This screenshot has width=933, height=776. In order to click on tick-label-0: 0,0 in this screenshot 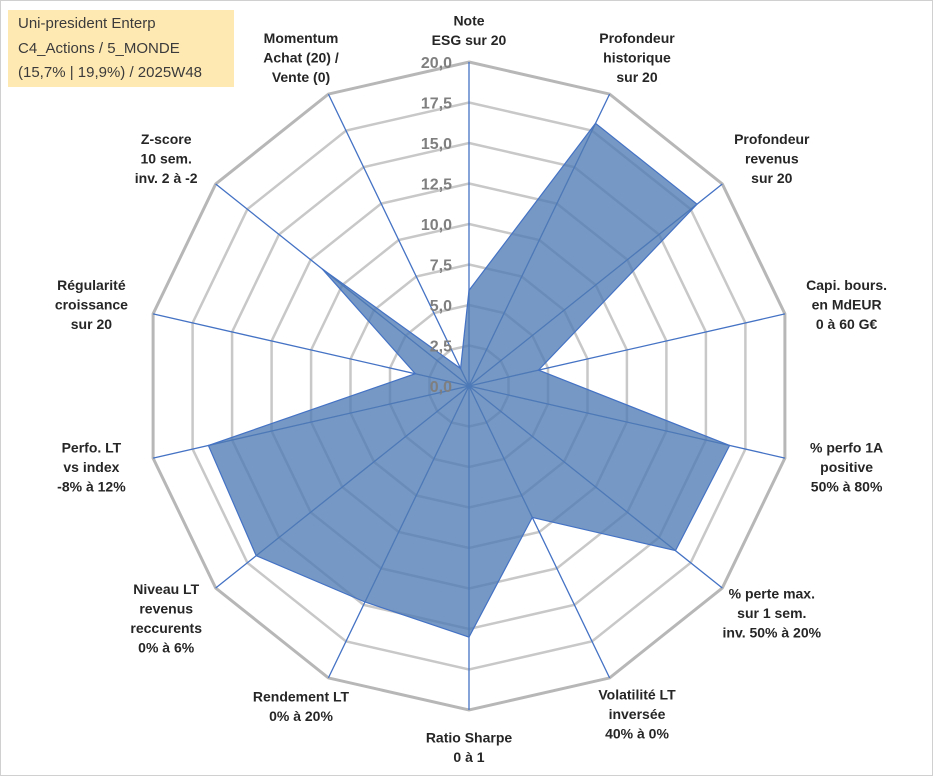, I will do `click(441, 387)`.